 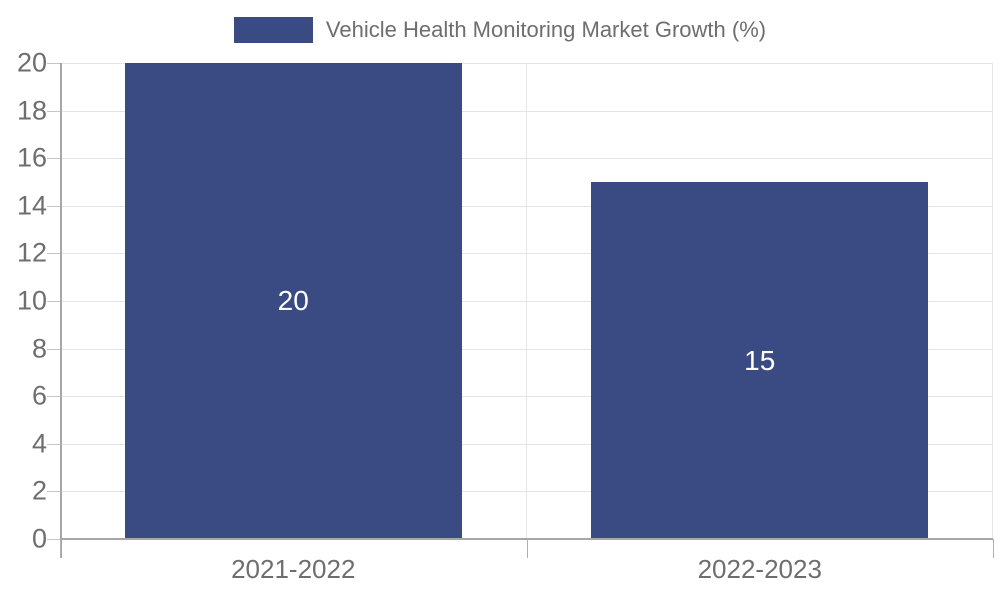 What do you see at coordinates (39, 348) in the screenshot?
I see `y-axis-tick-label: 8` at bounding box center [39, 348].